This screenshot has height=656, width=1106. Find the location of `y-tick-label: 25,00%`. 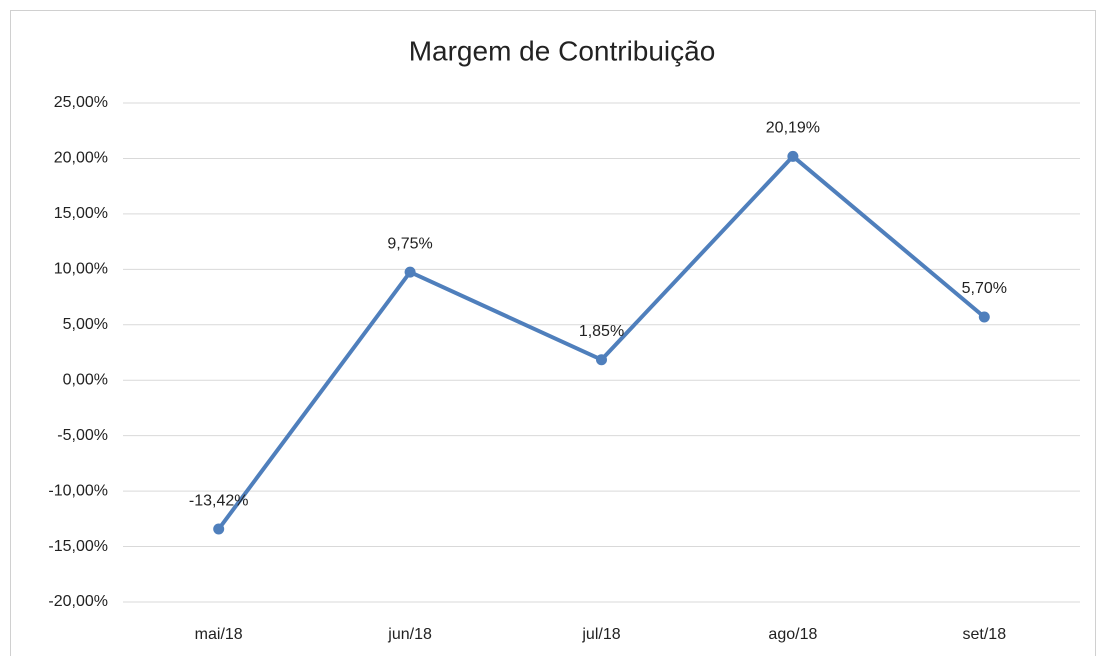

y-tick-label: 25,00% is located at coordinates (81, 102).